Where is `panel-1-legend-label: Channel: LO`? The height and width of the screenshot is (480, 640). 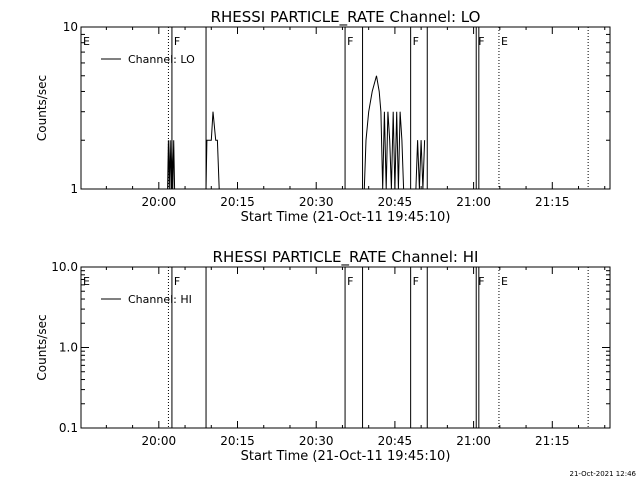 panel-1-legend-label: Channel: LO is located at coordinates (161, 59).